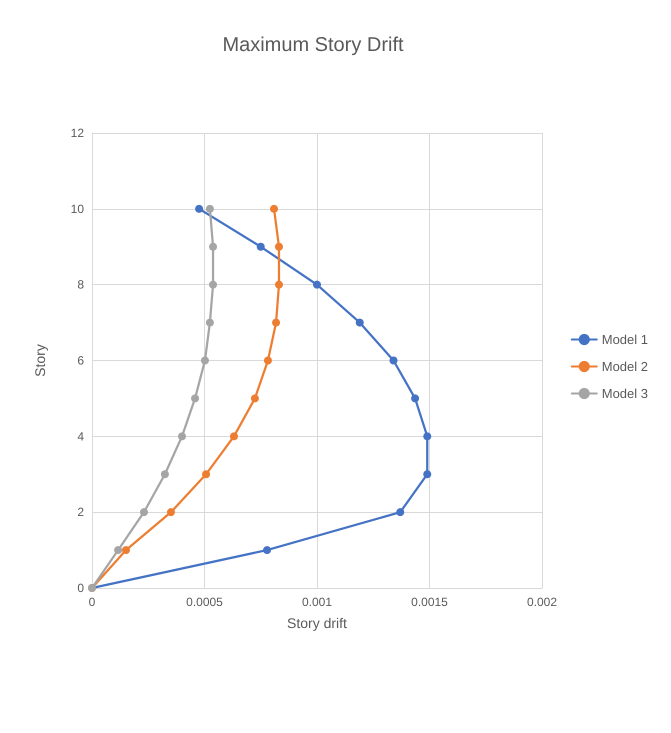 The image size is (671, 733). What do you see at coordinates (317, 623) in the screenshot?
I see `x-axis-title: Story drift` at bounding box center [317, 623].